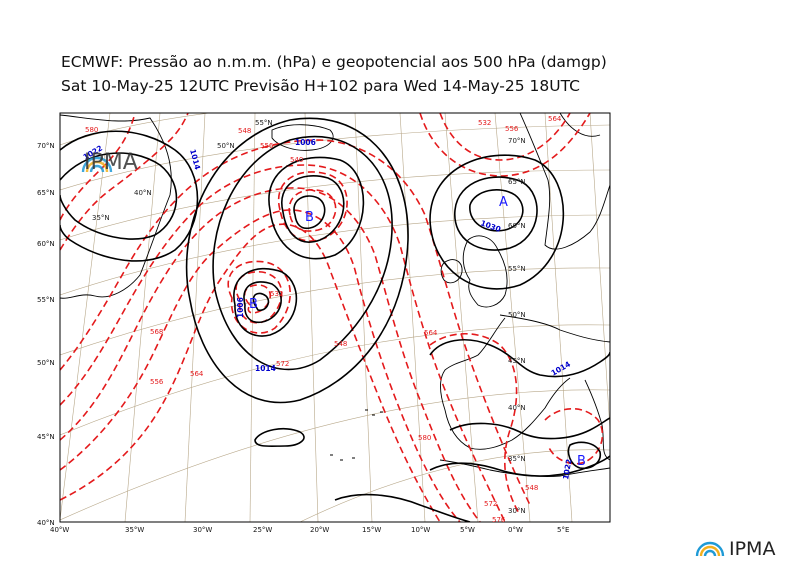 The image size is (800, 566). I want to click on ipma-logo-corner: IPMA, so click(752, 549).